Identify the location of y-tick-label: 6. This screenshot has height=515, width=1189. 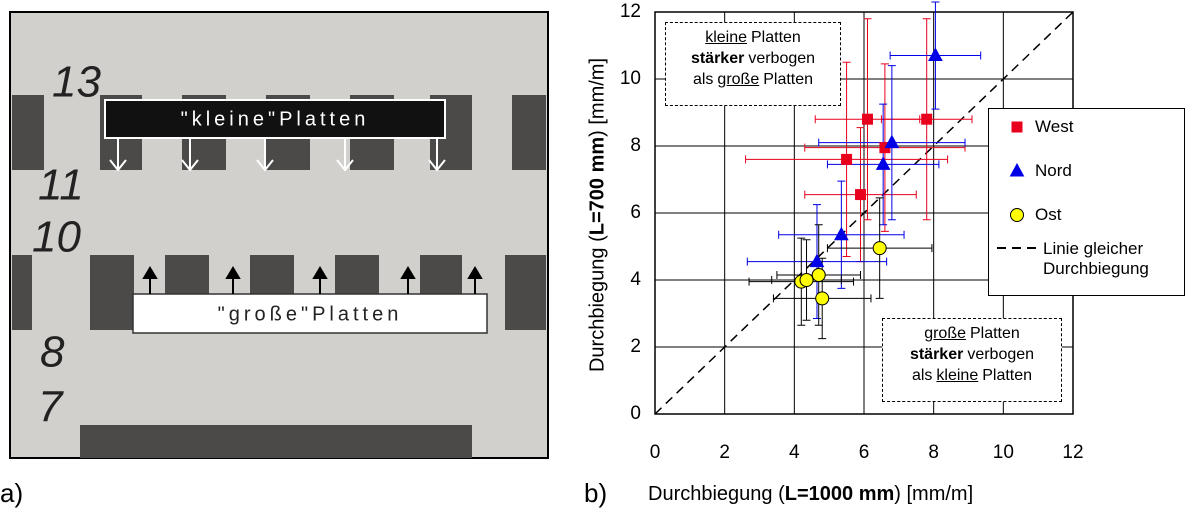
(635, 212).